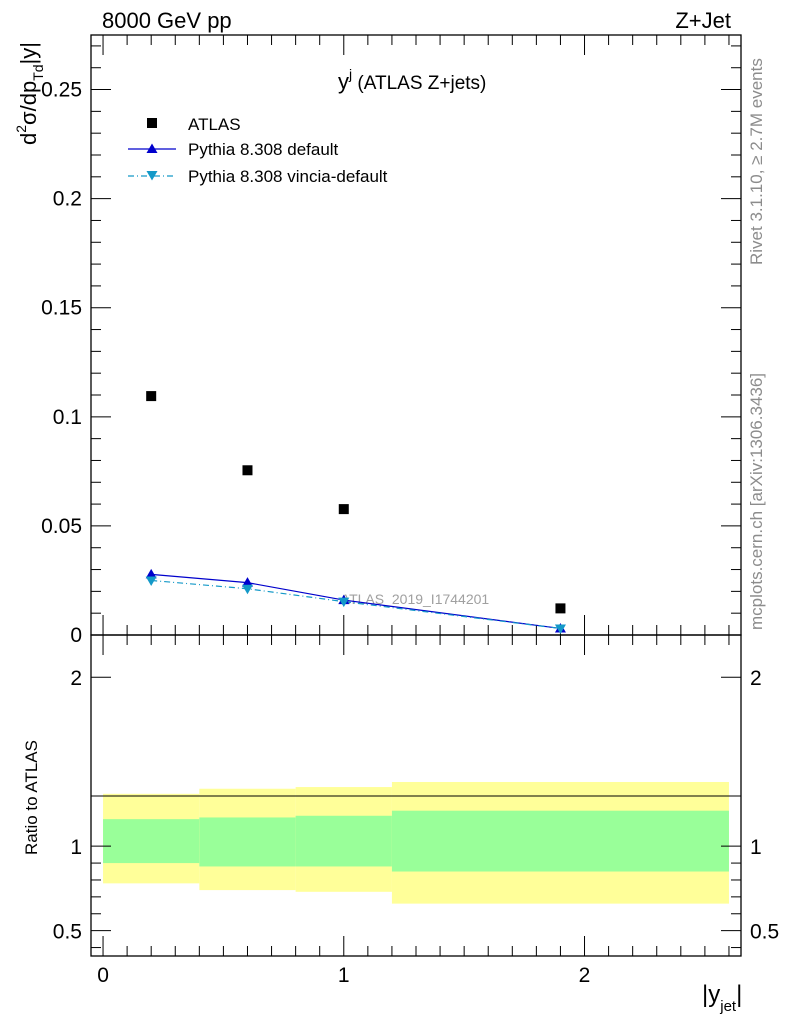  I want to click on plot-title: yj (ATLAS Z+jets), so click(412, 80).